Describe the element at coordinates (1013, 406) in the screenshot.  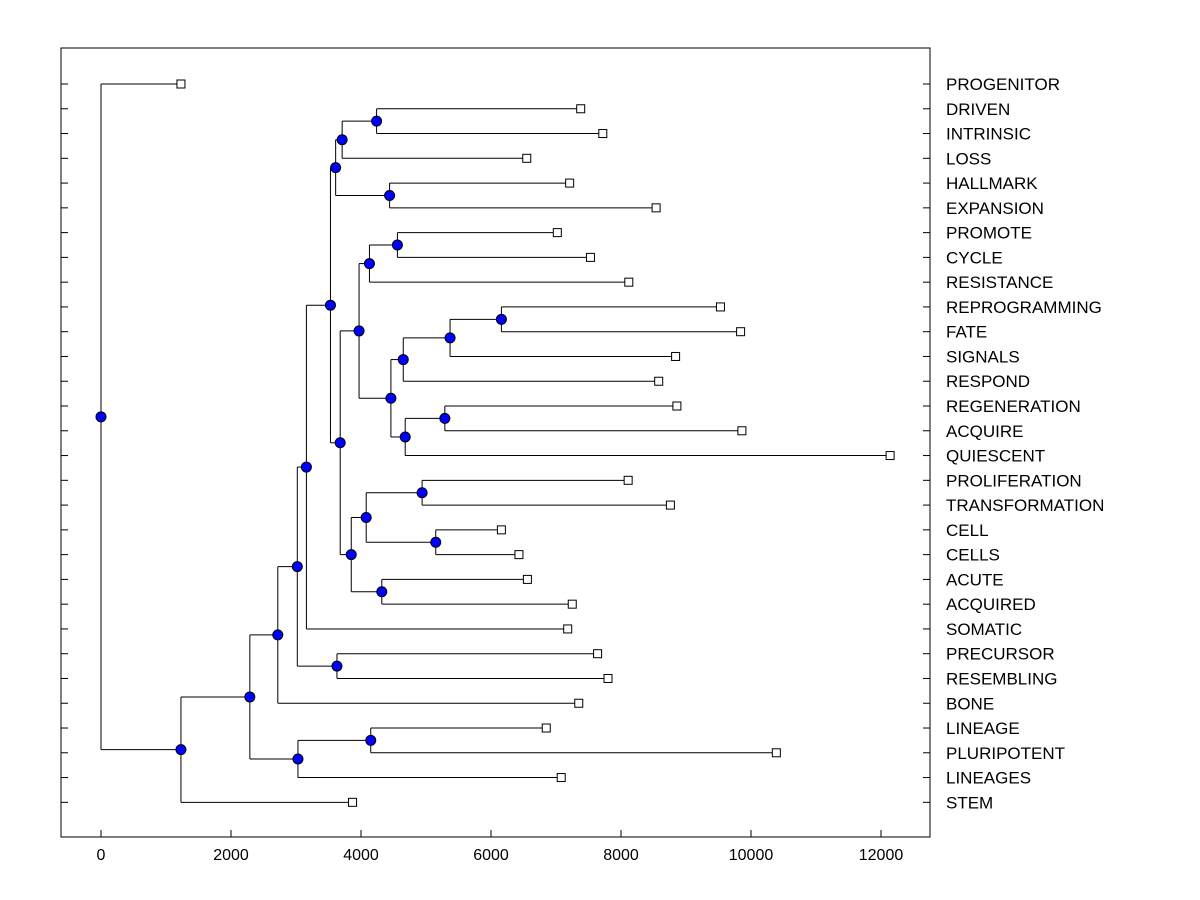
I see `leaf-label: REGENERATION` at that location.